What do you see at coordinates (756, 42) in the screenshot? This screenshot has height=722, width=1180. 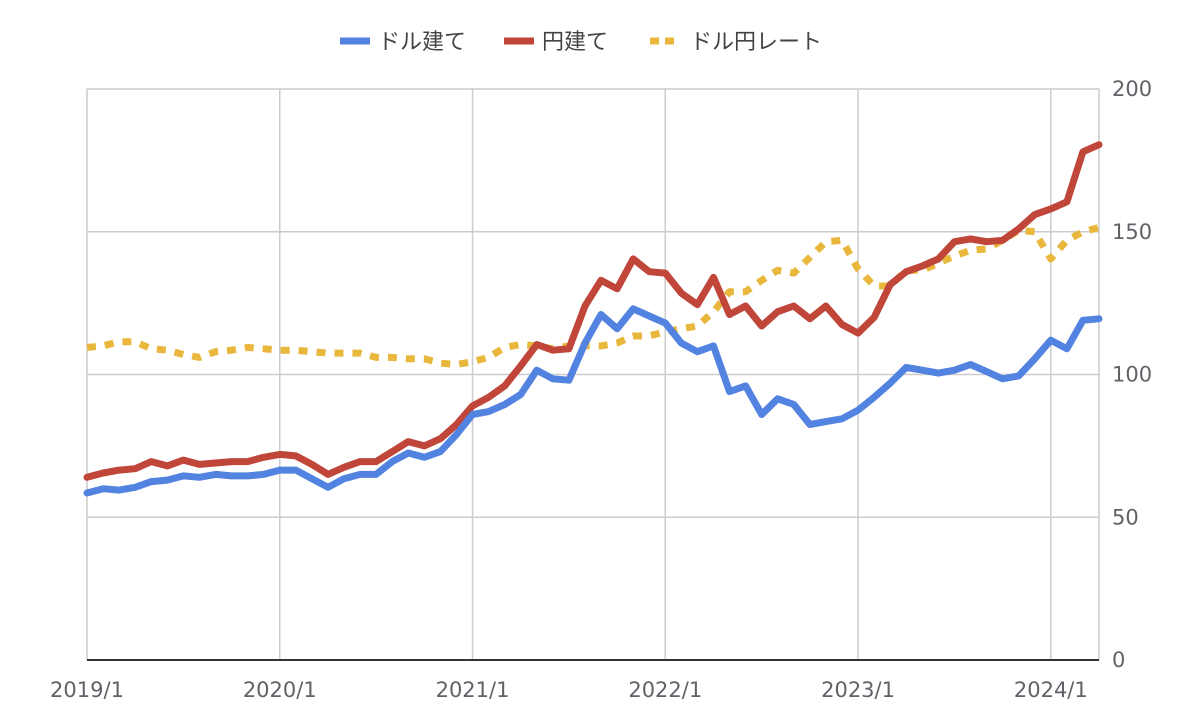 I see `legend-label: ドル円レート` at bounding box center [756, 42].